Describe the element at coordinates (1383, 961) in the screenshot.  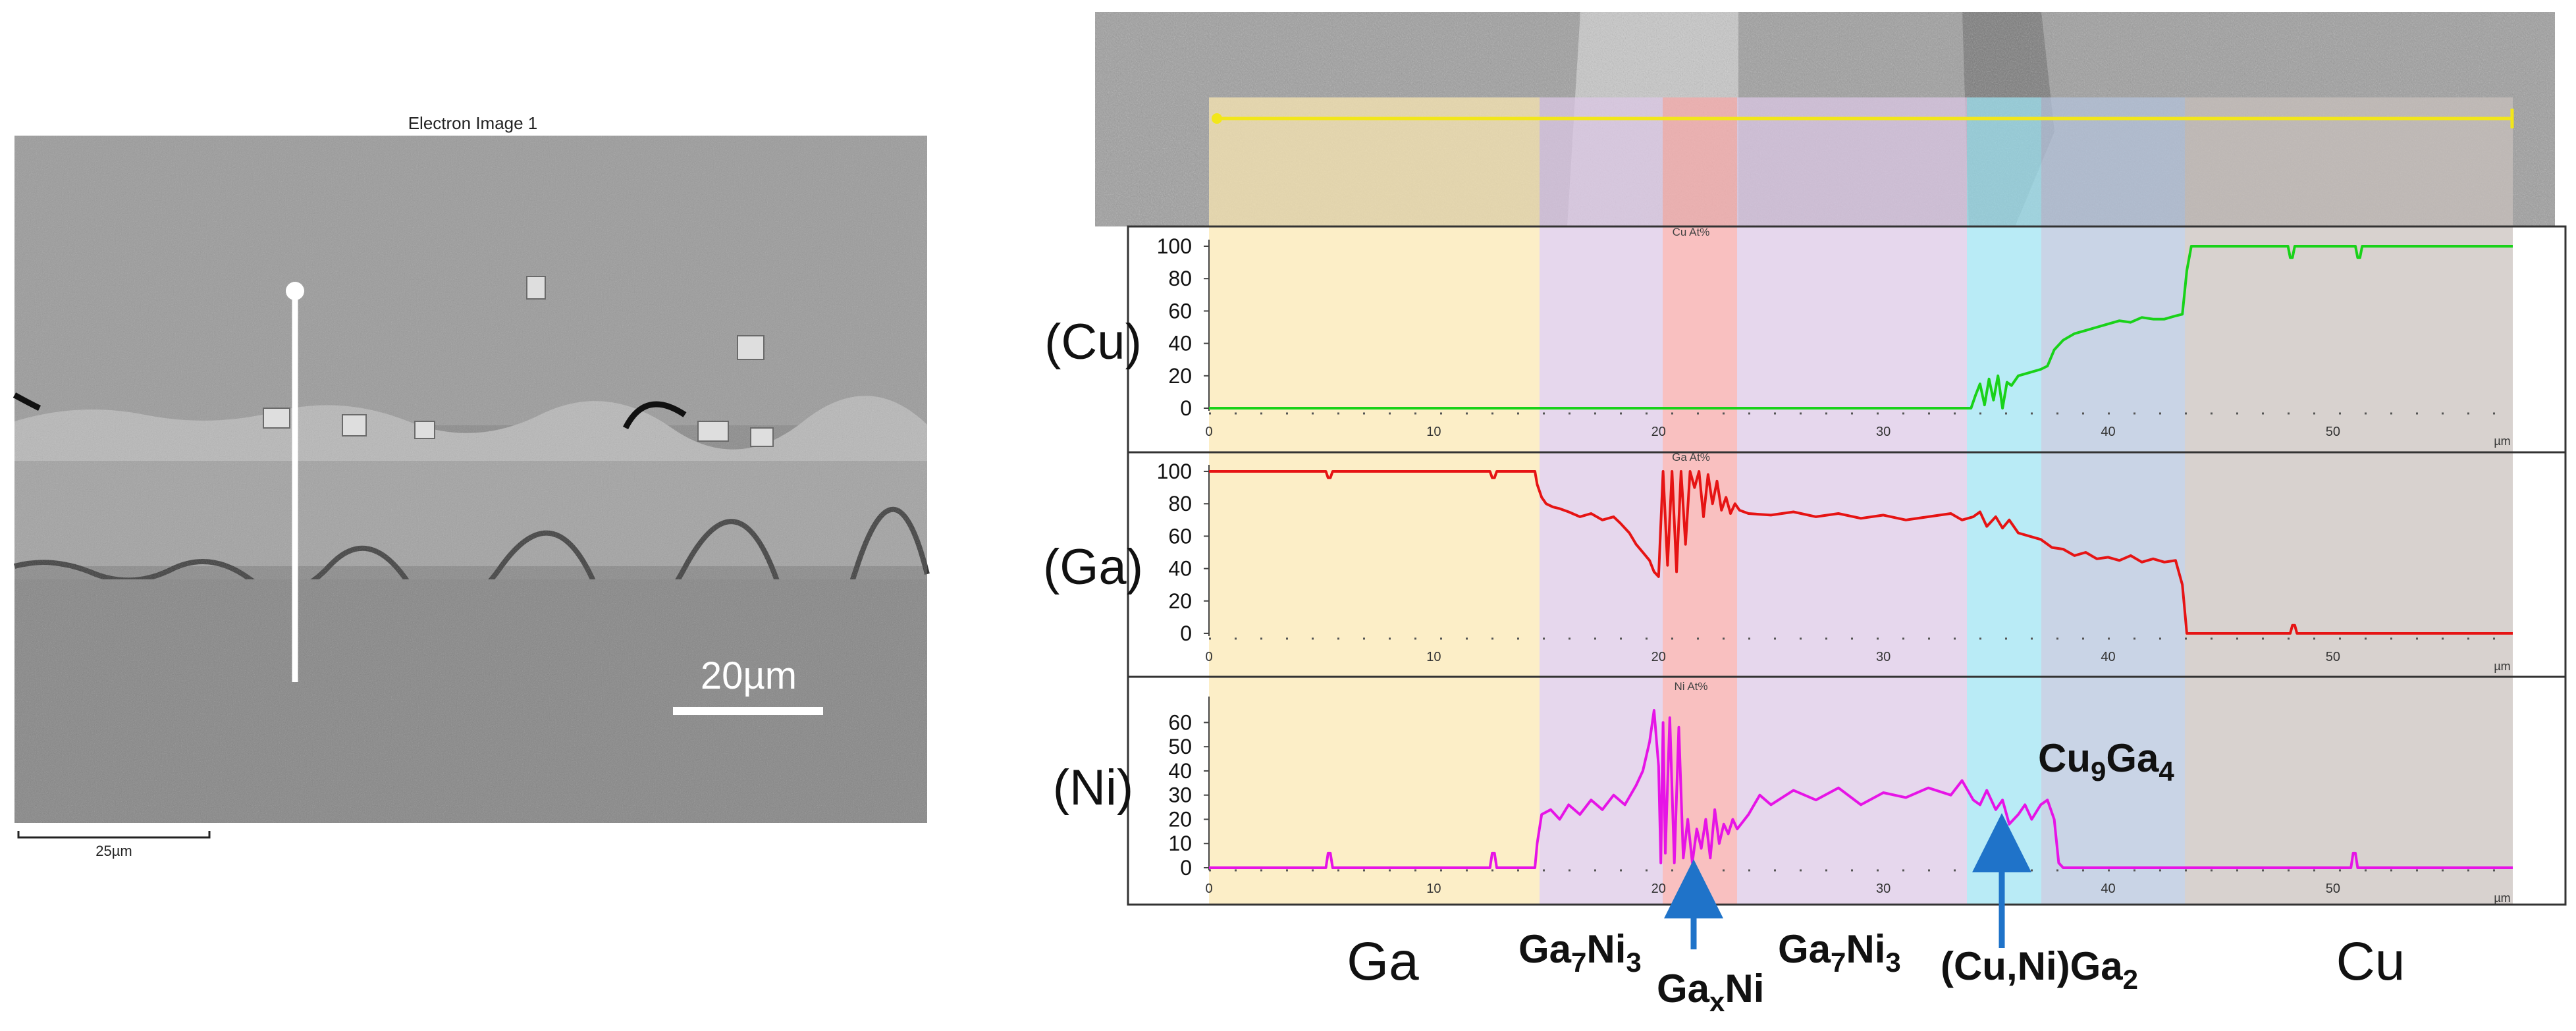
I see `label-ga: Ga` at that location.